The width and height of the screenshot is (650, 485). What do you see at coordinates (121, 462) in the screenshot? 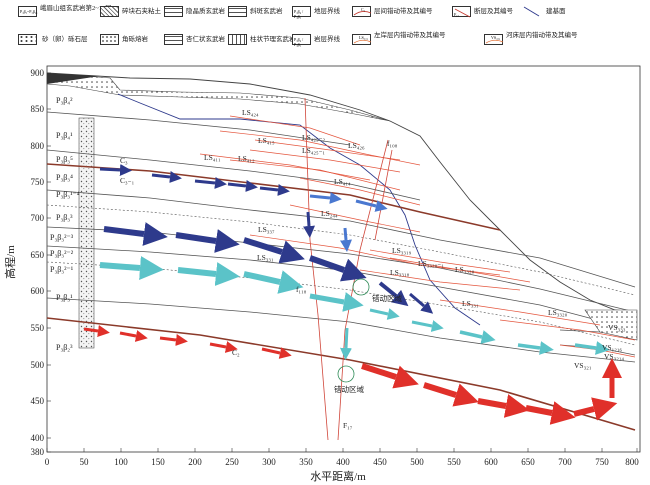
I see `xtick-label: 100` at bounding box center [121, 462].